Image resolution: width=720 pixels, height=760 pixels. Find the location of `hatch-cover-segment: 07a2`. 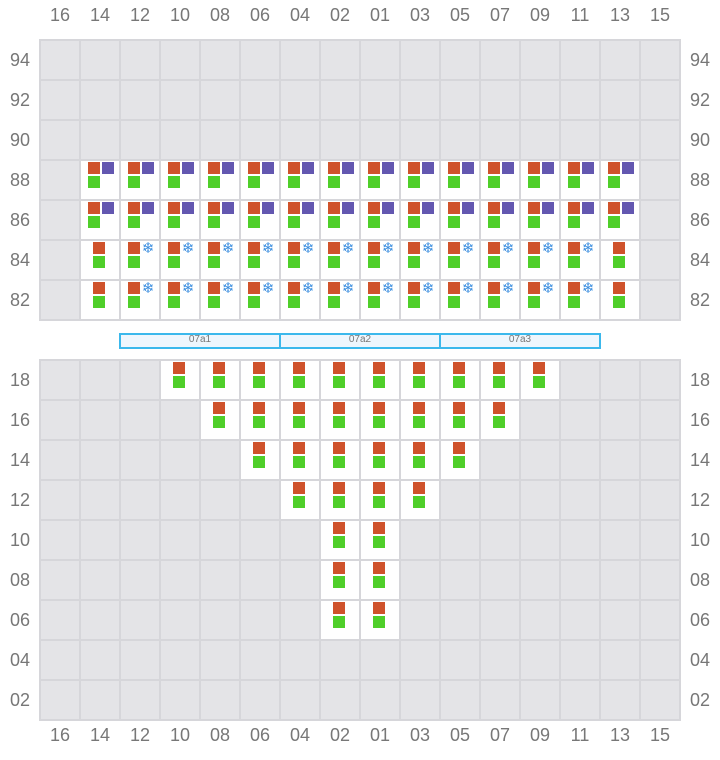

hatch-cover-segment: 07a2 is located at coordinates (360, 341).